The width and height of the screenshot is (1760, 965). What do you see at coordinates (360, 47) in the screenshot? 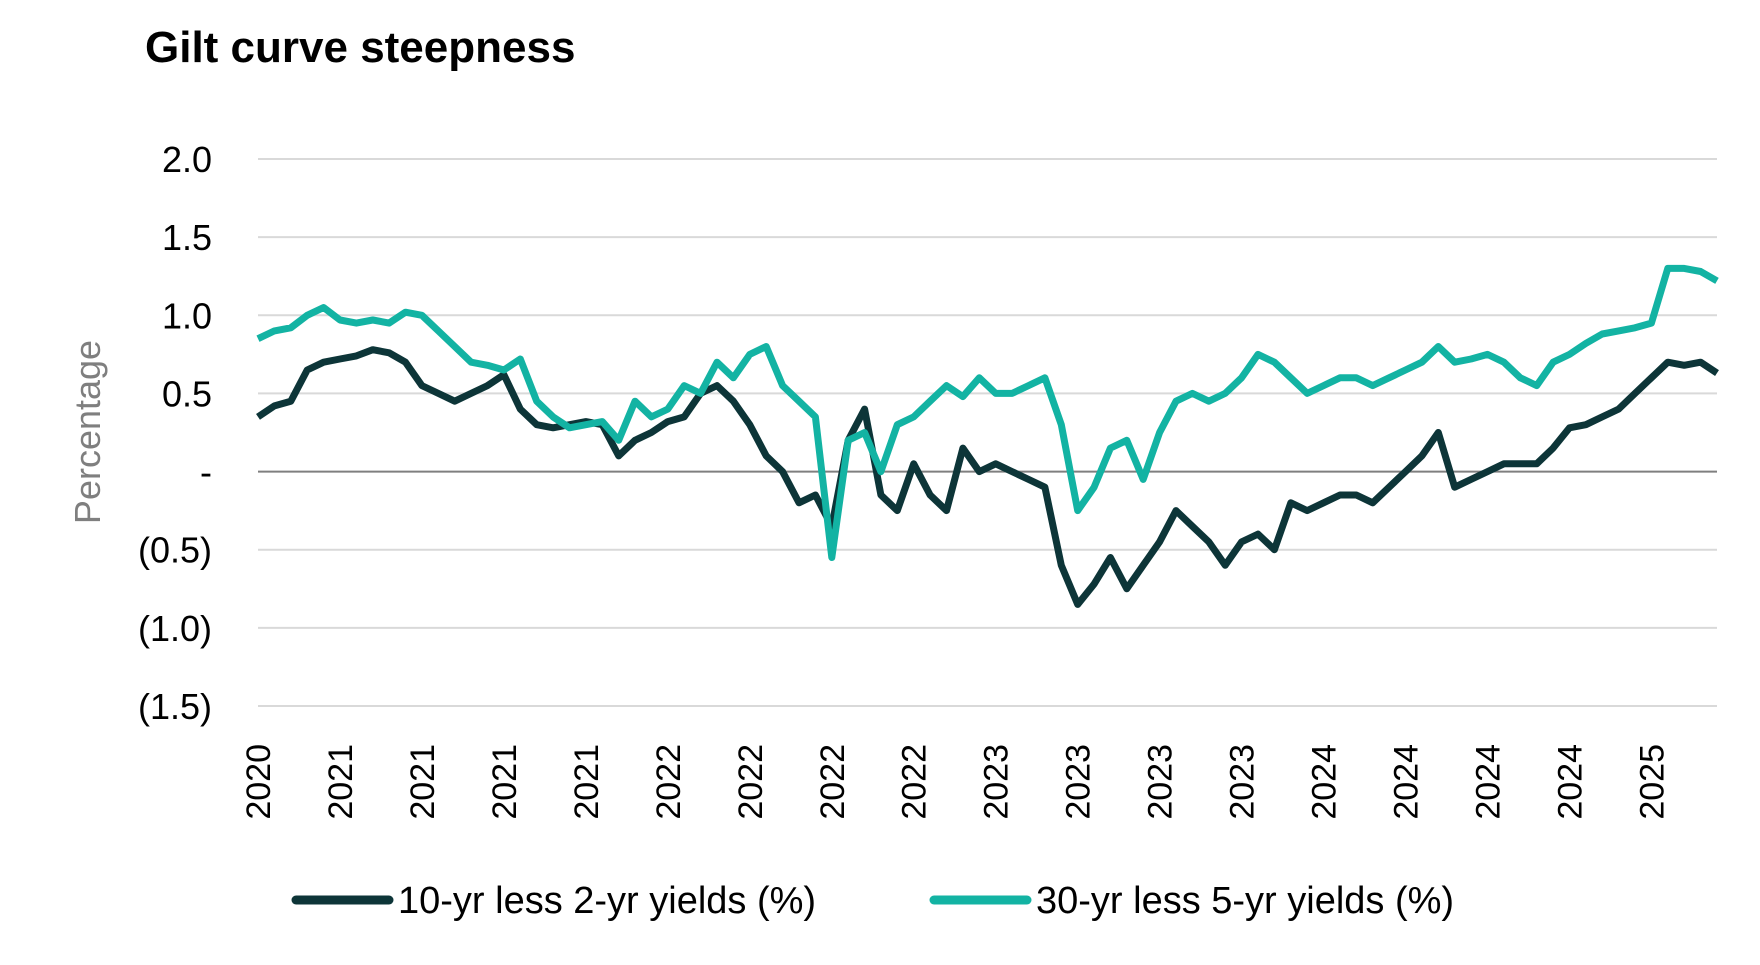
I see `chart-title: Gilt curve steepness` at bounding box center [360, 47].